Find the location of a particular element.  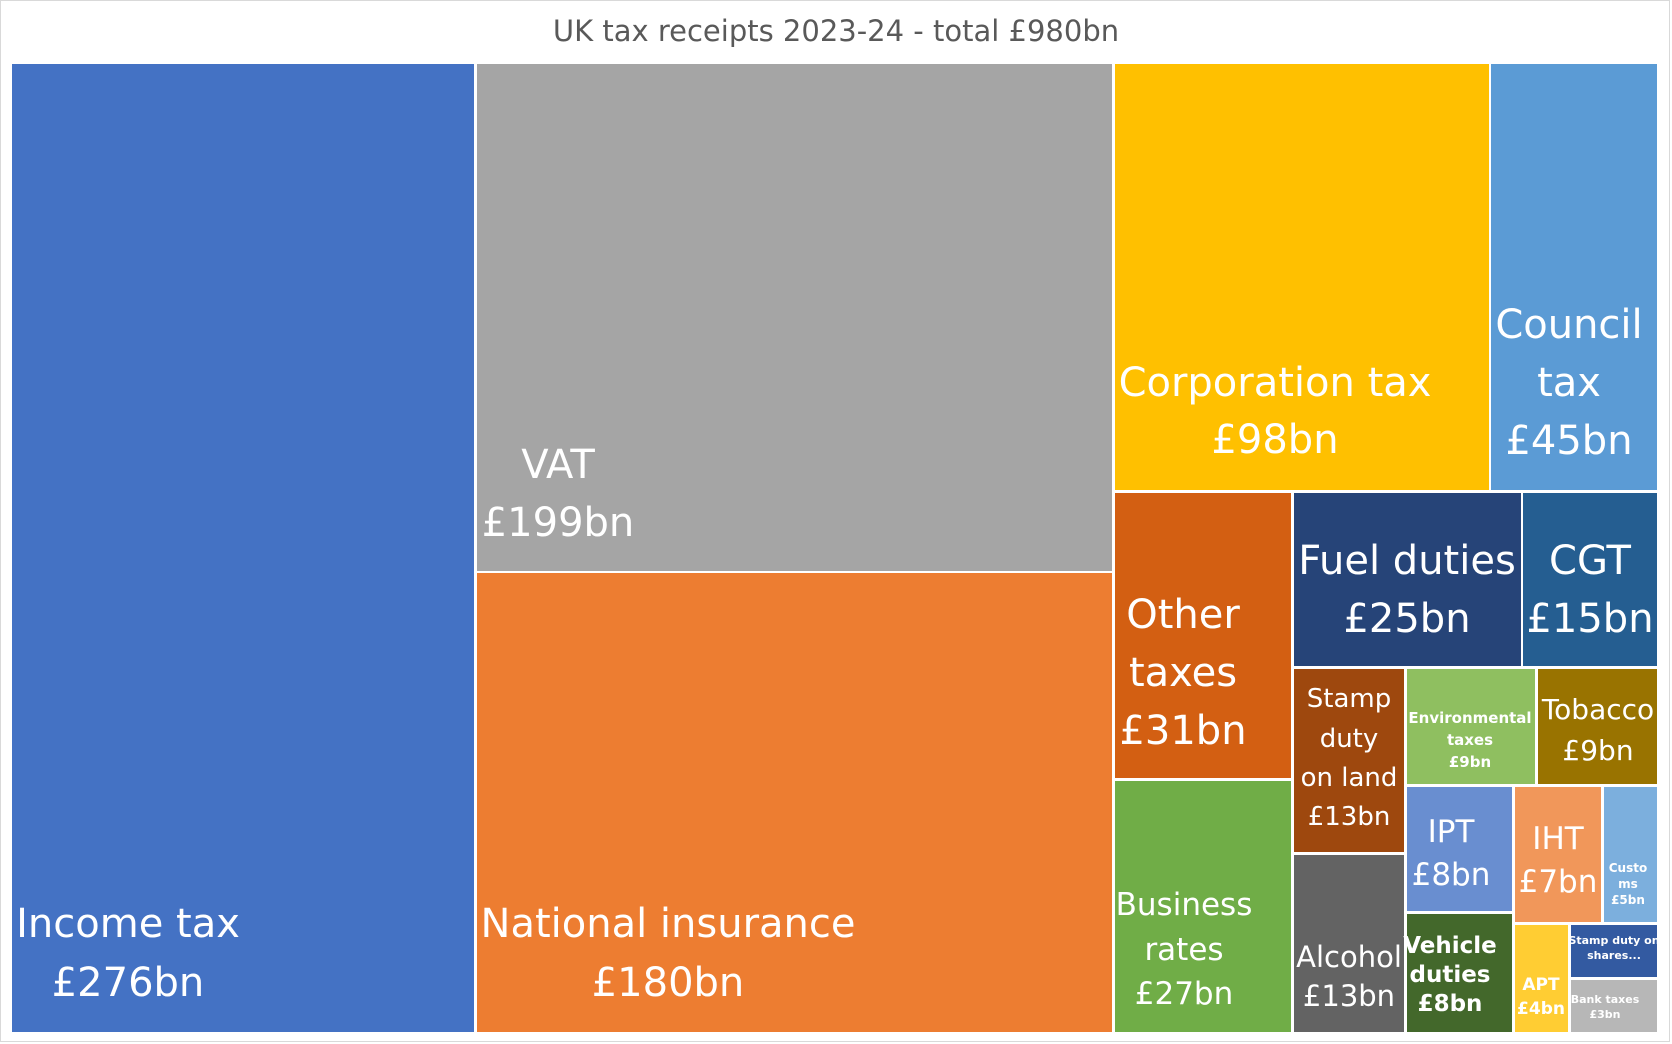

tile-name-vehicle-duties: duties is located at coordinates (1449, 975).